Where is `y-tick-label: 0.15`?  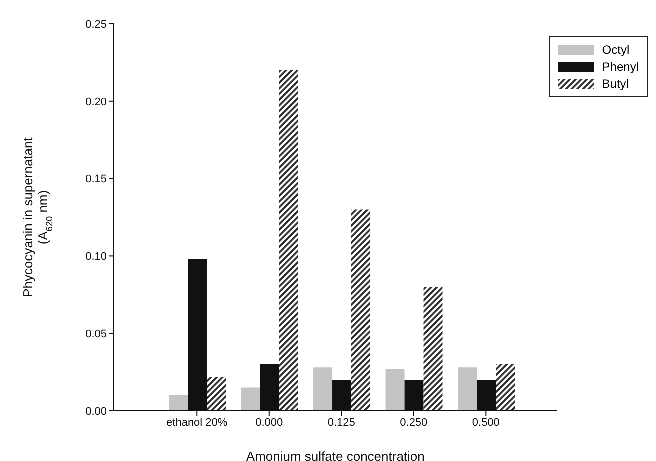
y-tick-label: 0.15 is located at coordinates (96, 180).